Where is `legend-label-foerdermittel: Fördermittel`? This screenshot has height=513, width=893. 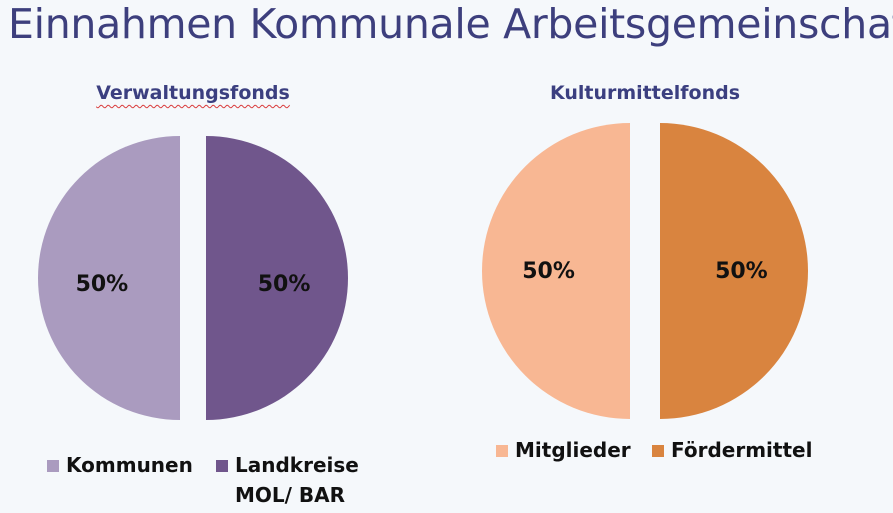 legend-label-foerdermittel: Fördermittel is located at coordinates (742, 450).